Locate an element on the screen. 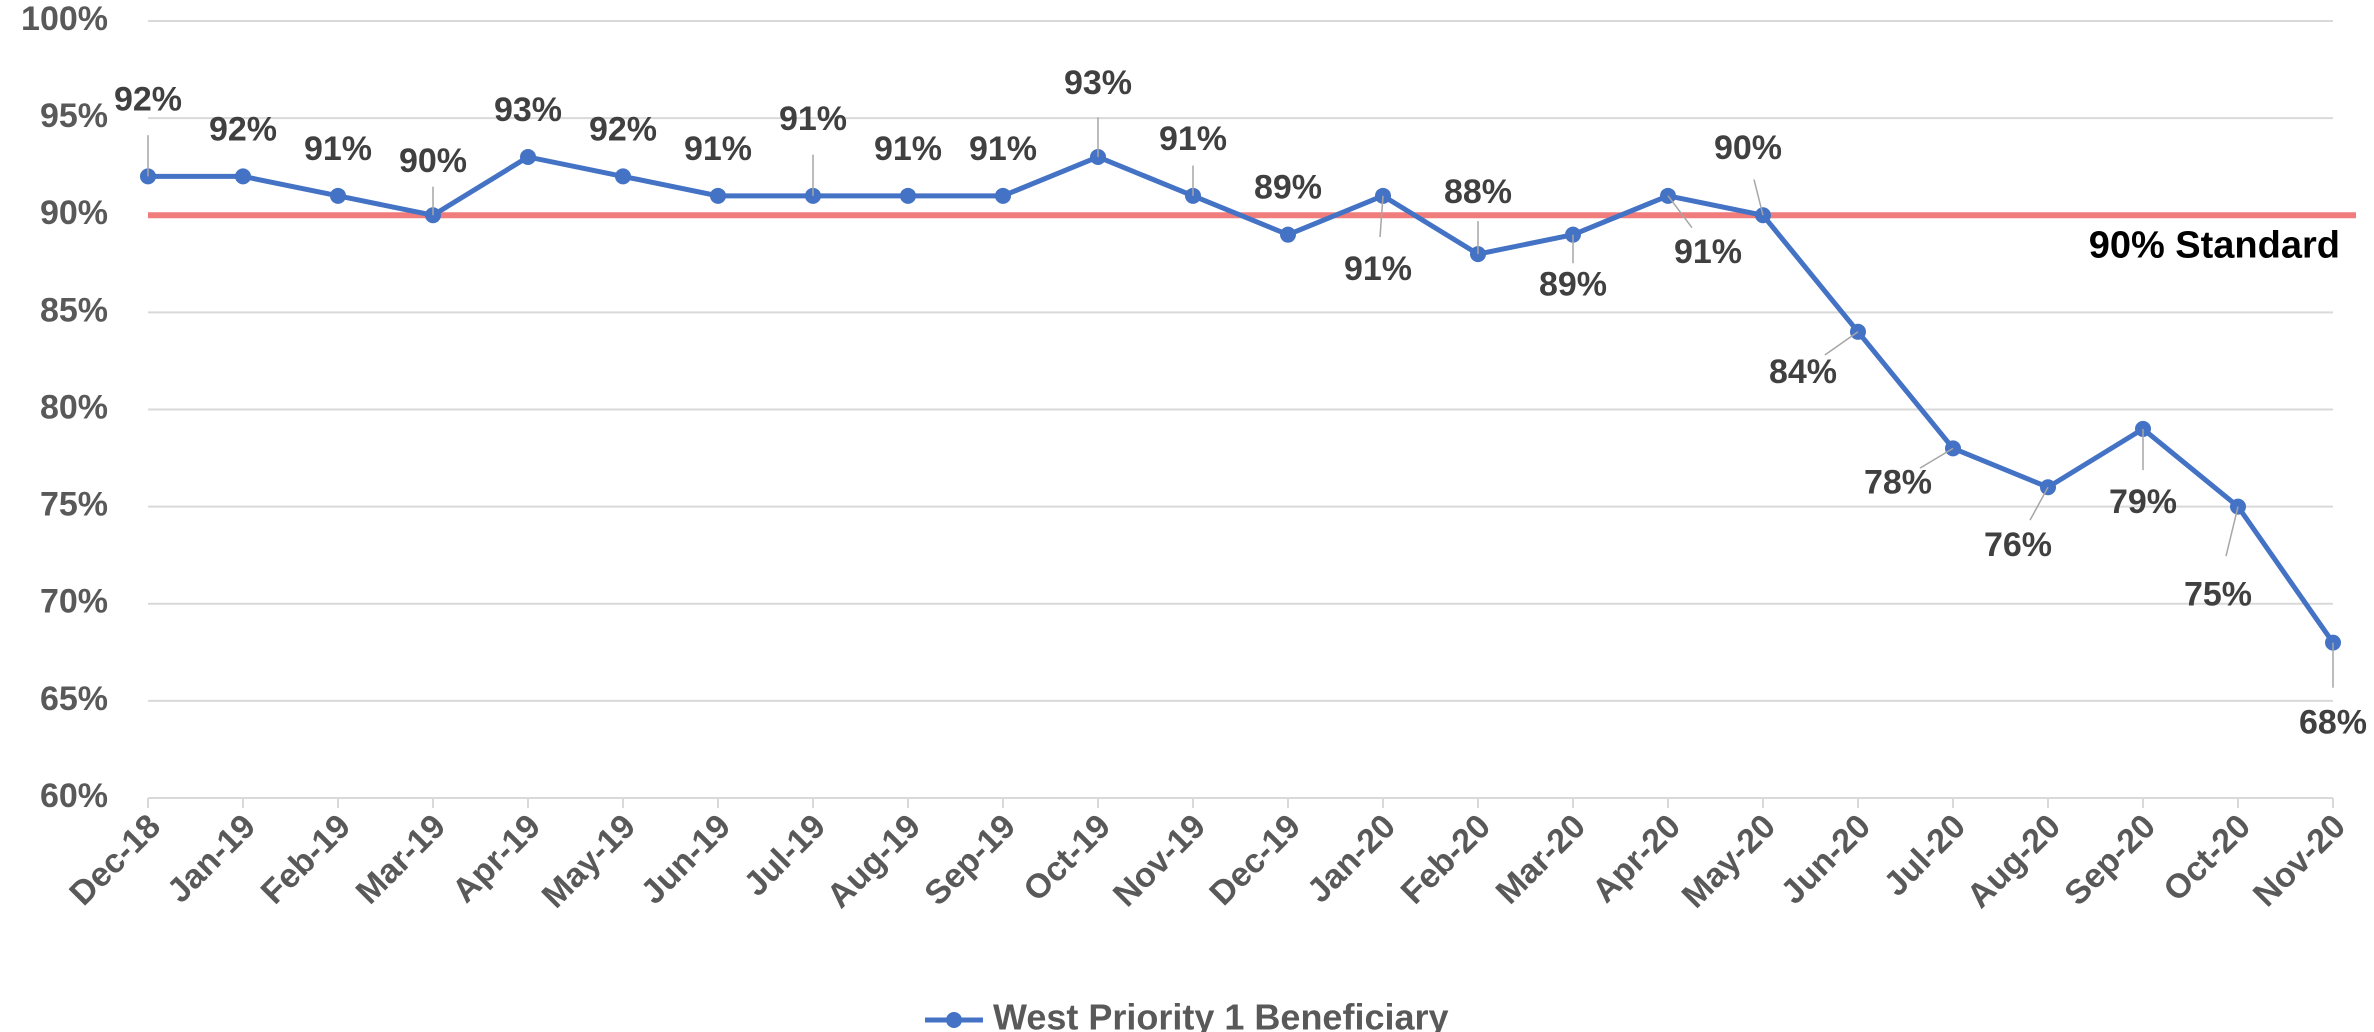 Image resolution: width=2374 pixels, height=1032 pixels. x-tick-label: Sep-19 is located at coordinates (970, 860).